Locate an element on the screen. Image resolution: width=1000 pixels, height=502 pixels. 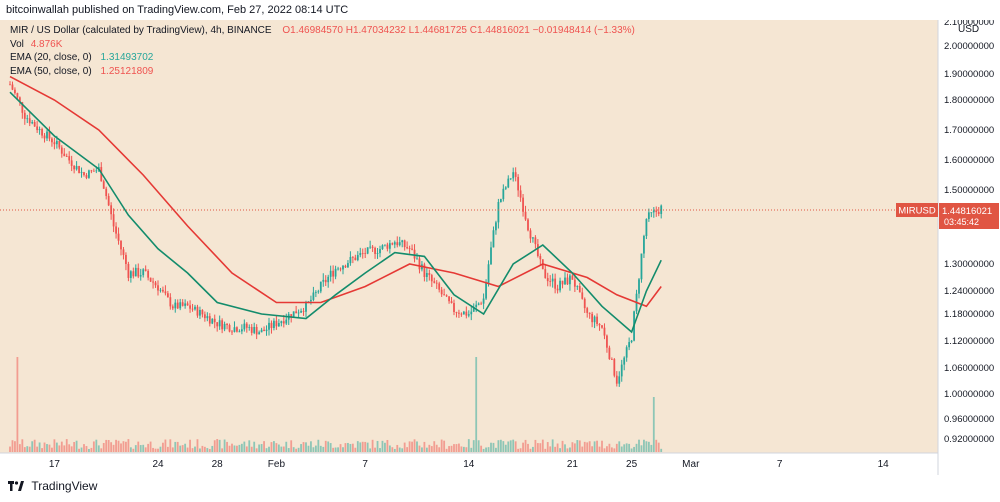
footer: TradingView is located at coordinates (500, 486).